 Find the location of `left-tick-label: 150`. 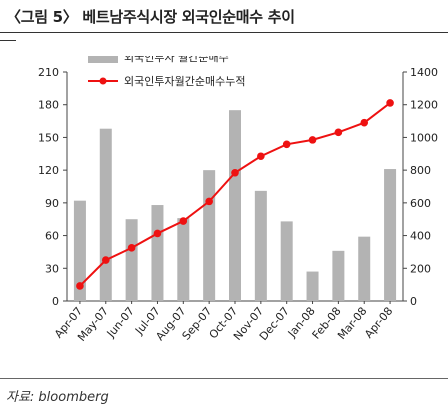

left-tick-label: 150 is located at coordinates (48, 137).